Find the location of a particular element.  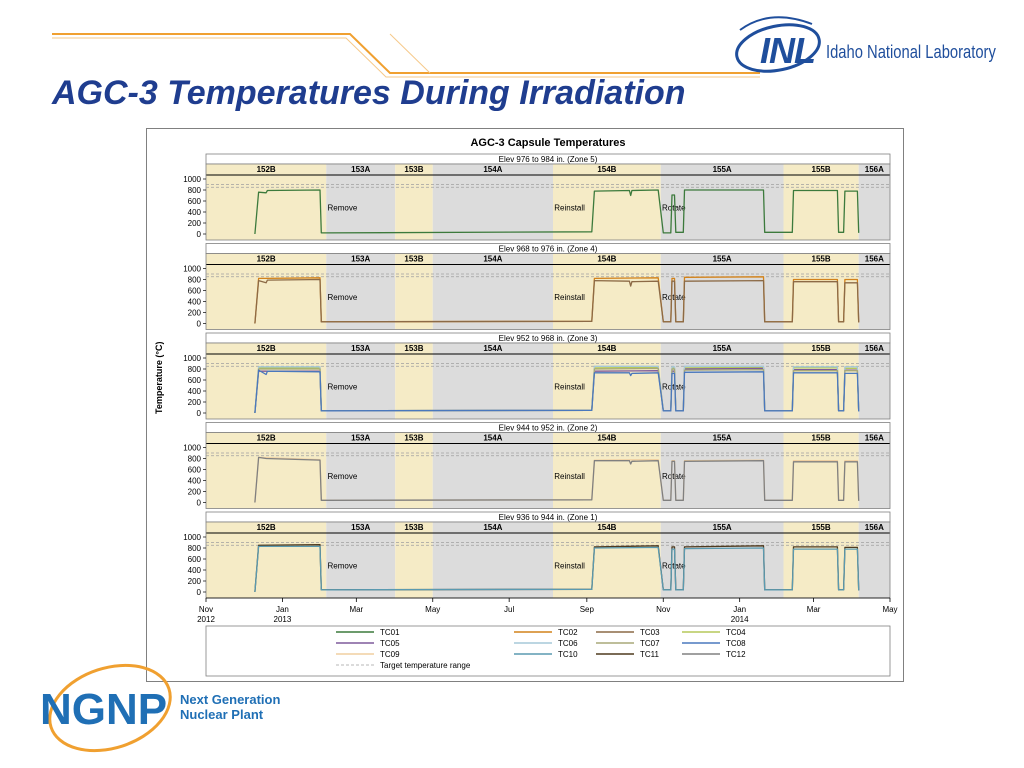

series-line-tc12 is located at coordinates (557, 569).